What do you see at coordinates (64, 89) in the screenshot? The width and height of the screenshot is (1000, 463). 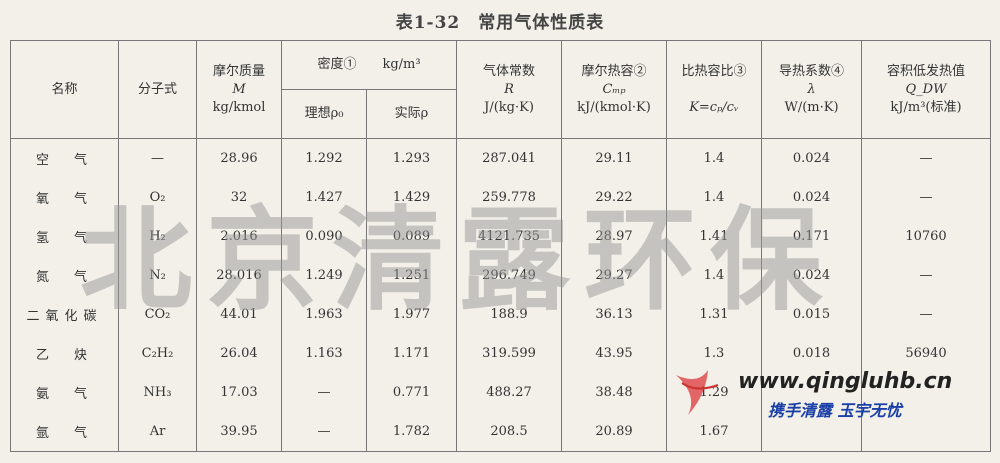 I see `header-cell: 名称` at bounding box center [64, 89].